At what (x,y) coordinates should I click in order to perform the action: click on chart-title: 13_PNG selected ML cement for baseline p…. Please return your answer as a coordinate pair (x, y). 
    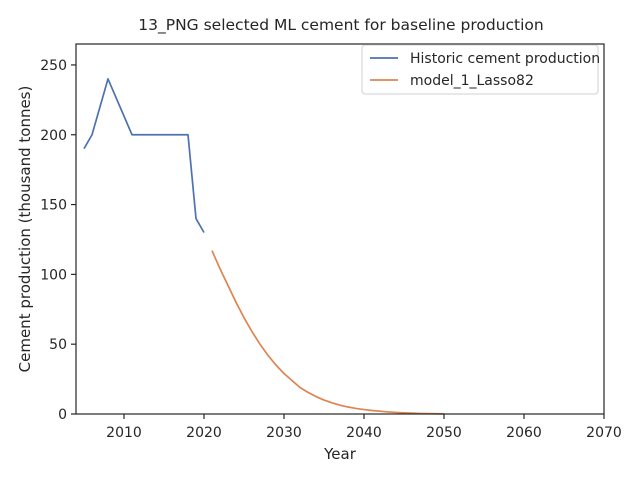
    Looking at the image, I should click on (340, 25).